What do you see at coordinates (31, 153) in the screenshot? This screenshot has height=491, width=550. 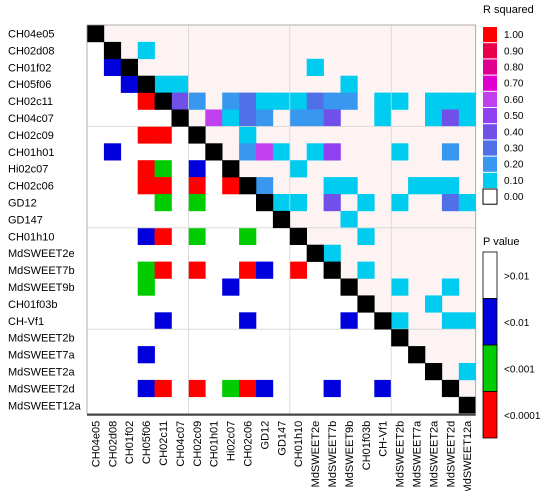 I see `row-label: CH01h01` at bounding box center [31, 153].